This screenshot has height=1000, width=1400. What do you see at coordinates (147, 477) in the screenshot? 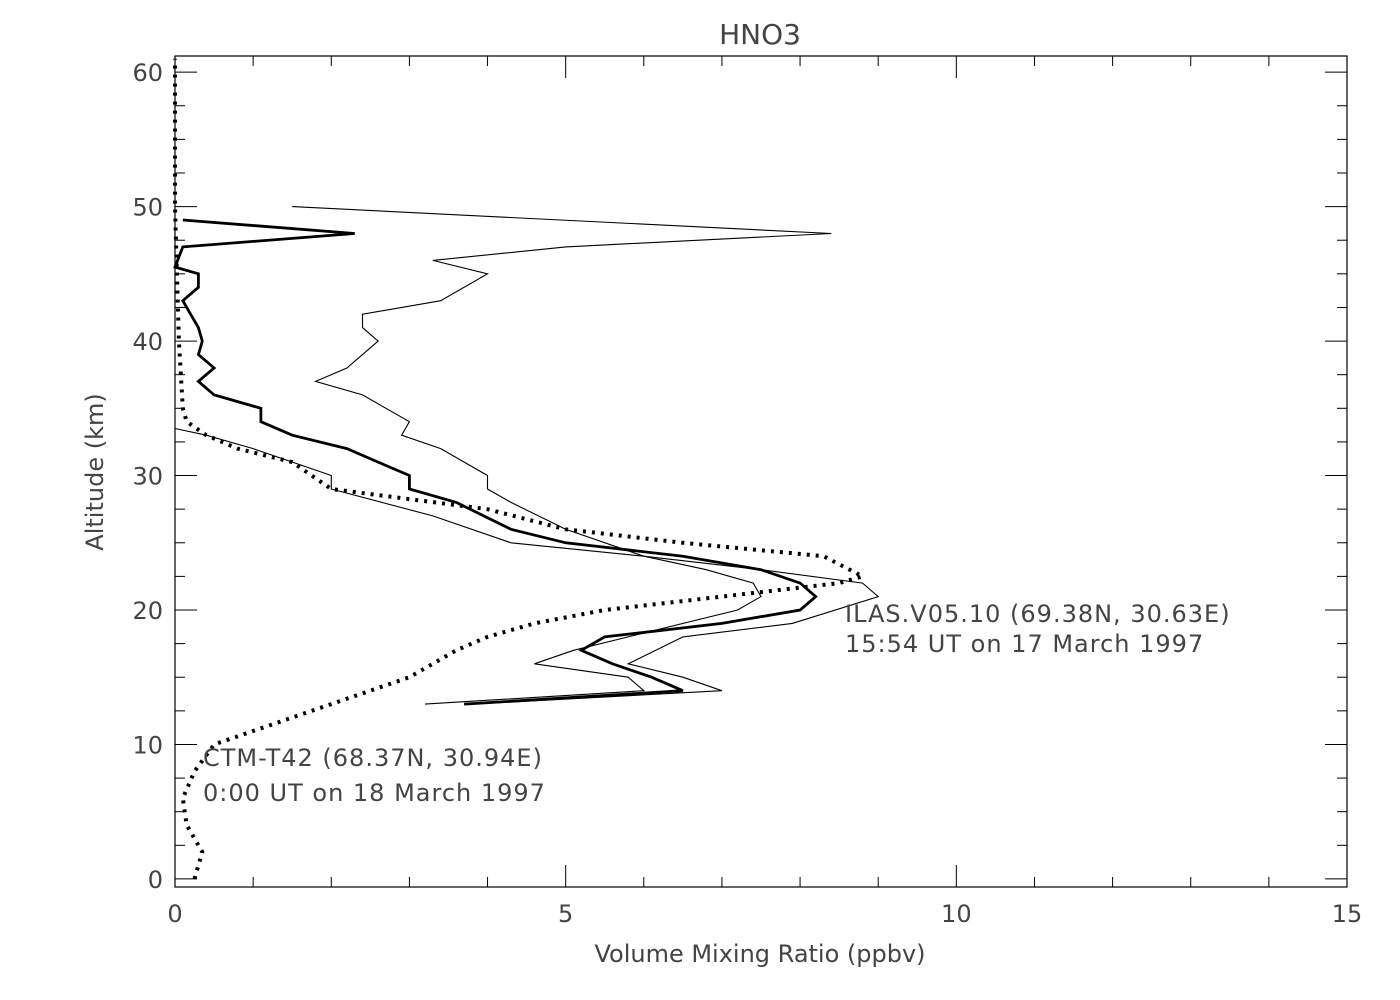
I see `y-tick-label: 30` at bounding box center [147, 477].